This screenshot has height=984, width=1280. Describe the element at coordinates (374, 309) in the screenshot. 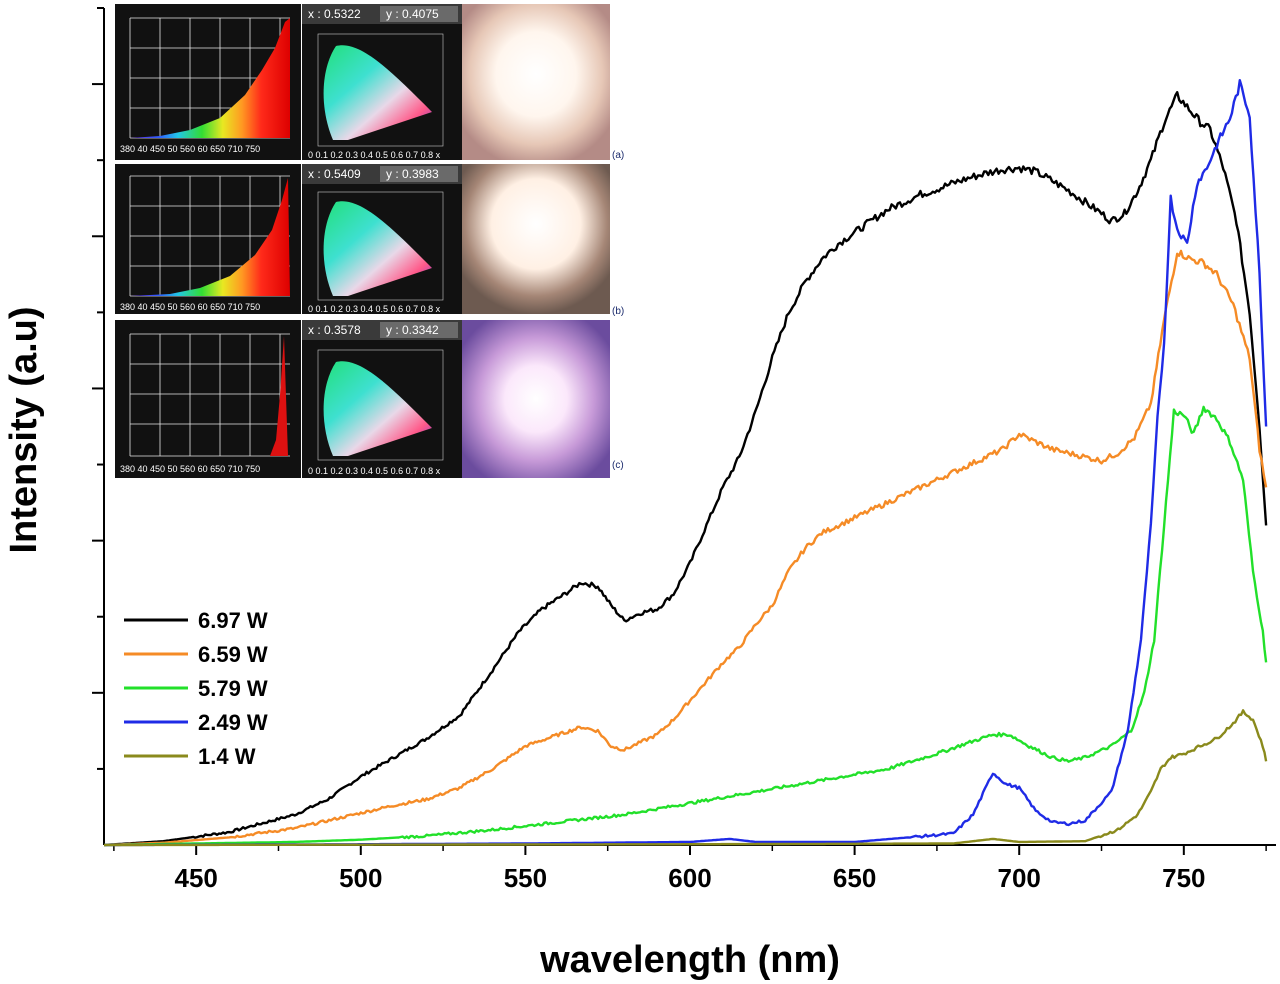

I see `cie-thumb-b-ticks: 0 0.1 0.2 0.3 0.4 0.5 0.6 0.7 0.8 x` at that location.